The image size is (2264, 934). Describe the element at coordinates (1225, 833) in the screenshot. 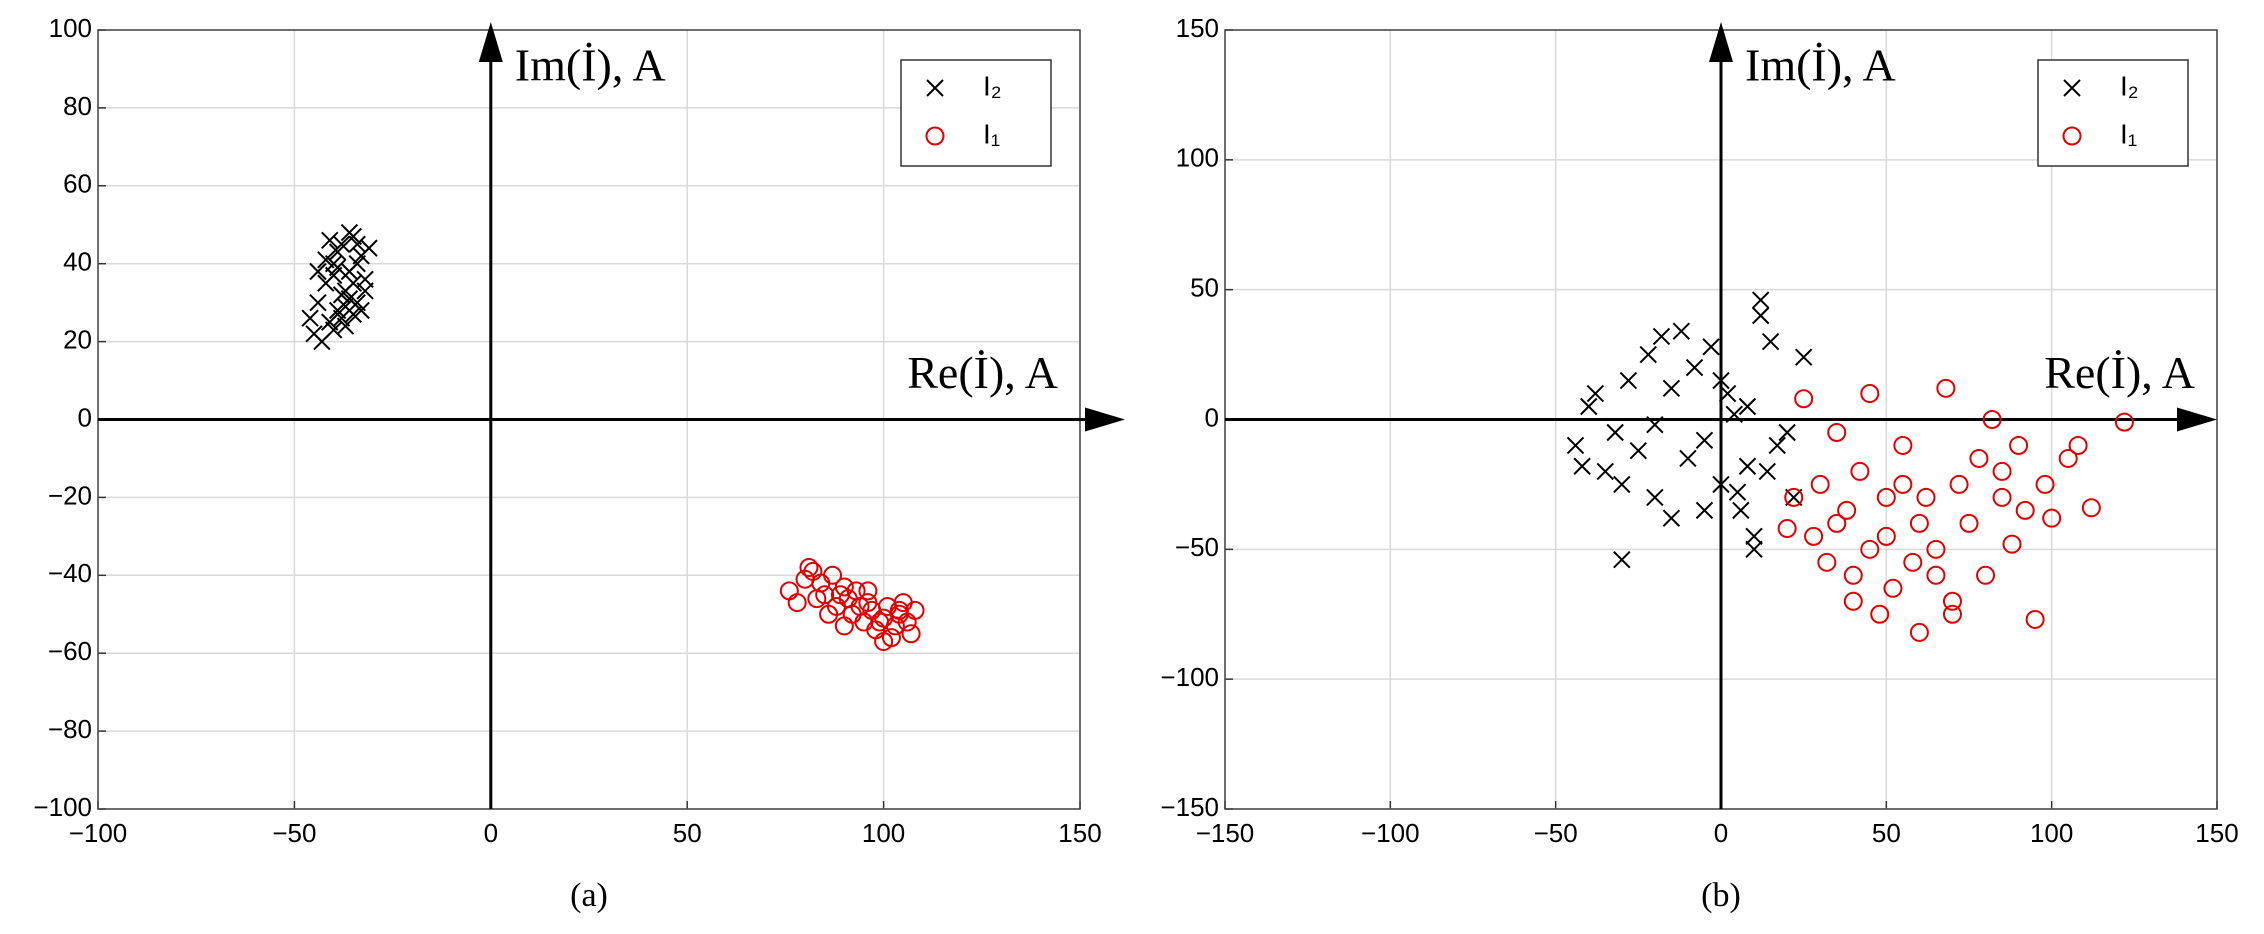

I see `x-tick-label: −150` at that location.